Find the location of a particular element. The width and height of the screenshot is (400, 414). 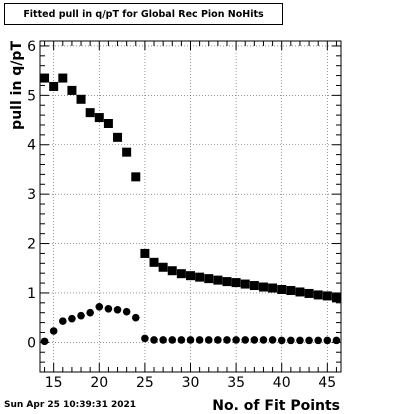

x-tick-label: 30 is located at coordinates (191, 383).